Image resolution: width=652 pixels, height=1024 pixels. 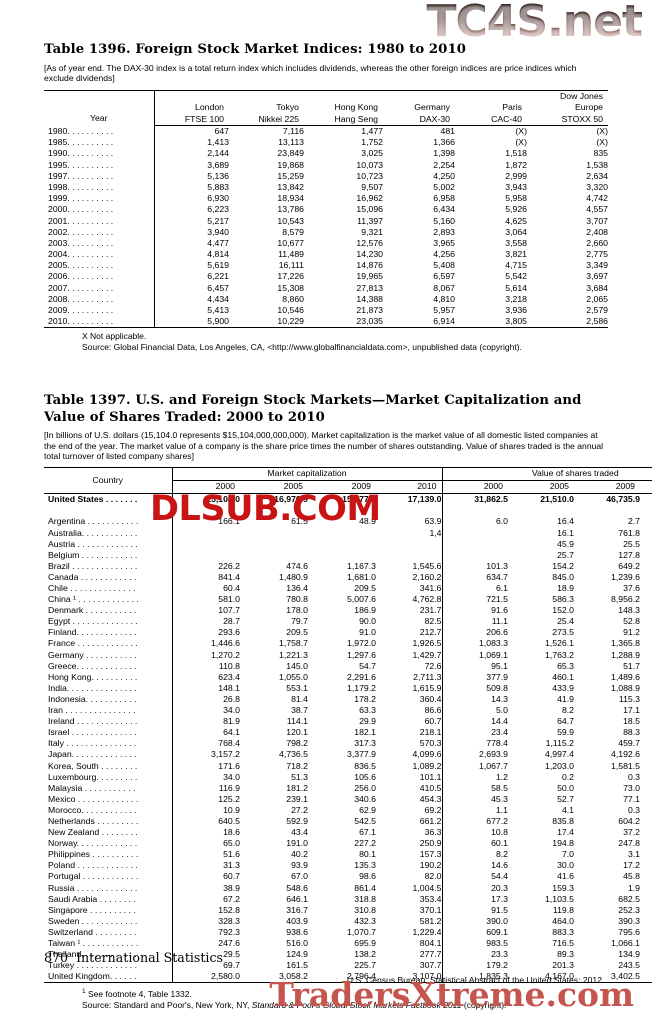 I want to click on cell-value: 6,221, so click(x=191, y=277).